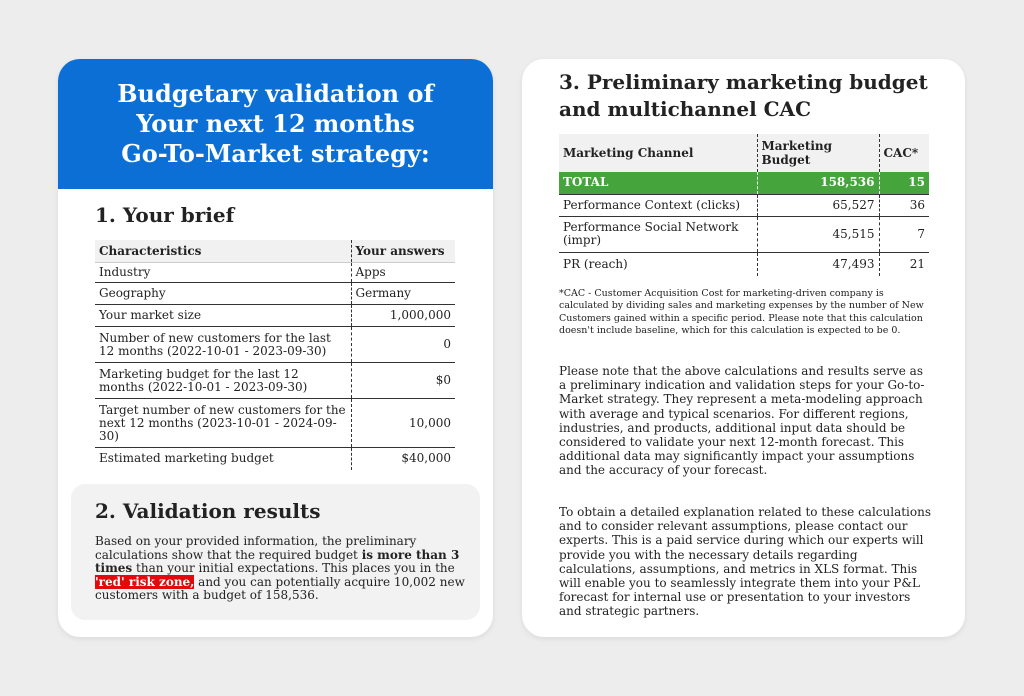 The image size is (1024, 696). I want to click on channel-cac: 21, so click(904, 263).